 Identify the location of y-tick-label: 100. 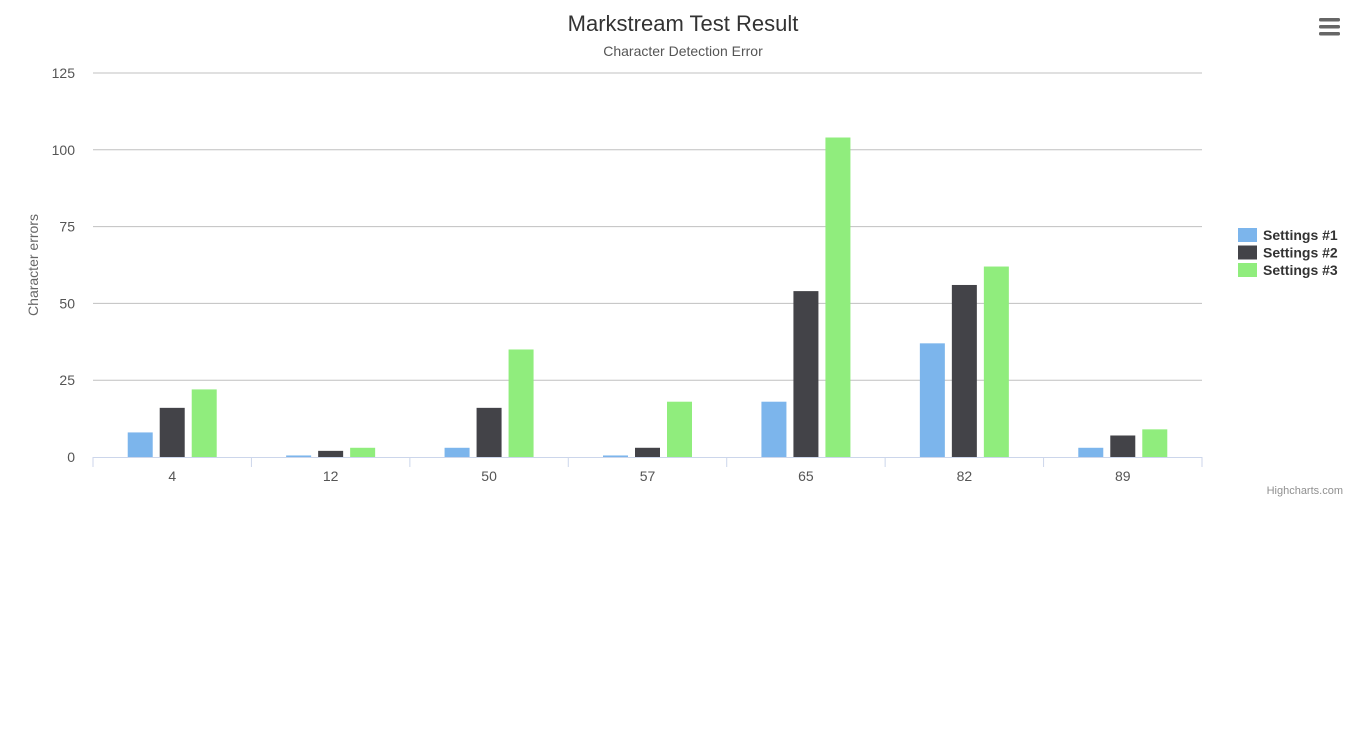
(64, 150).